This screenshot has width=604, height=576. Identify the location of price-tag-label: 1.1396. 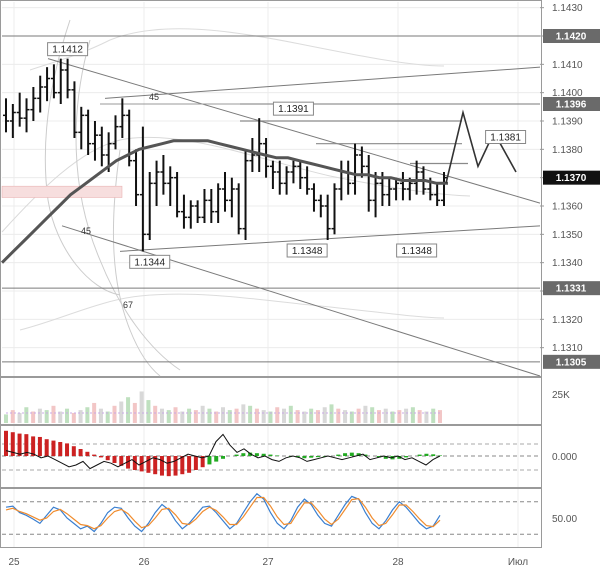
(571, 105).